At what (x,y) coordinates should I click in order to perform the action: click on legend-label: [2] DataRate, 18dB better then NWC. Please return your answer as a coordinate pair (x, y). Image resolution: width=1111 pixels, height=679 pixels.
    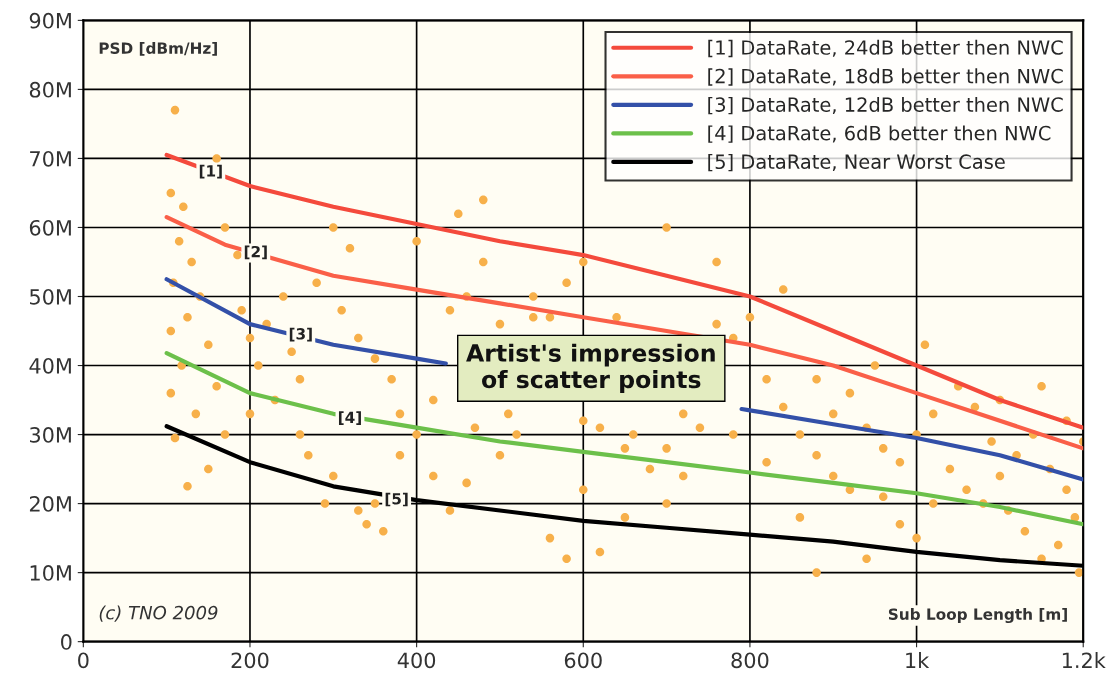
    Looking at the image, I should click on (885, 77).